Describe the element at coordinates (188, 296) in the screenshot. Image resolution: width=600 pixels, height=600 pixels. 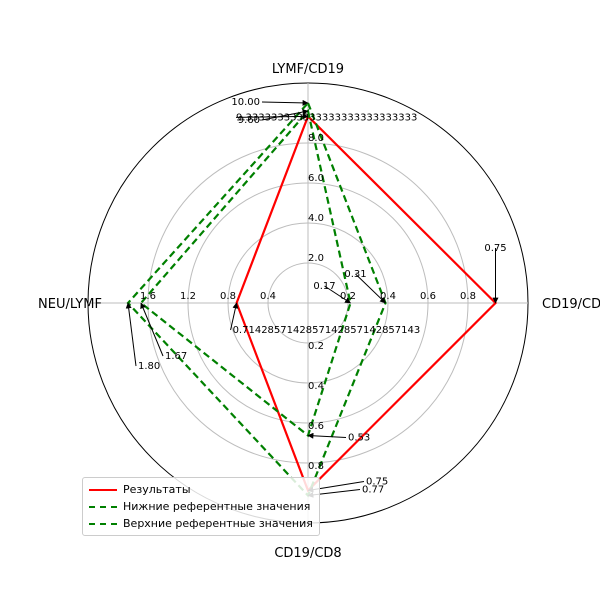
I see `tick-label: 1.2` at that location.